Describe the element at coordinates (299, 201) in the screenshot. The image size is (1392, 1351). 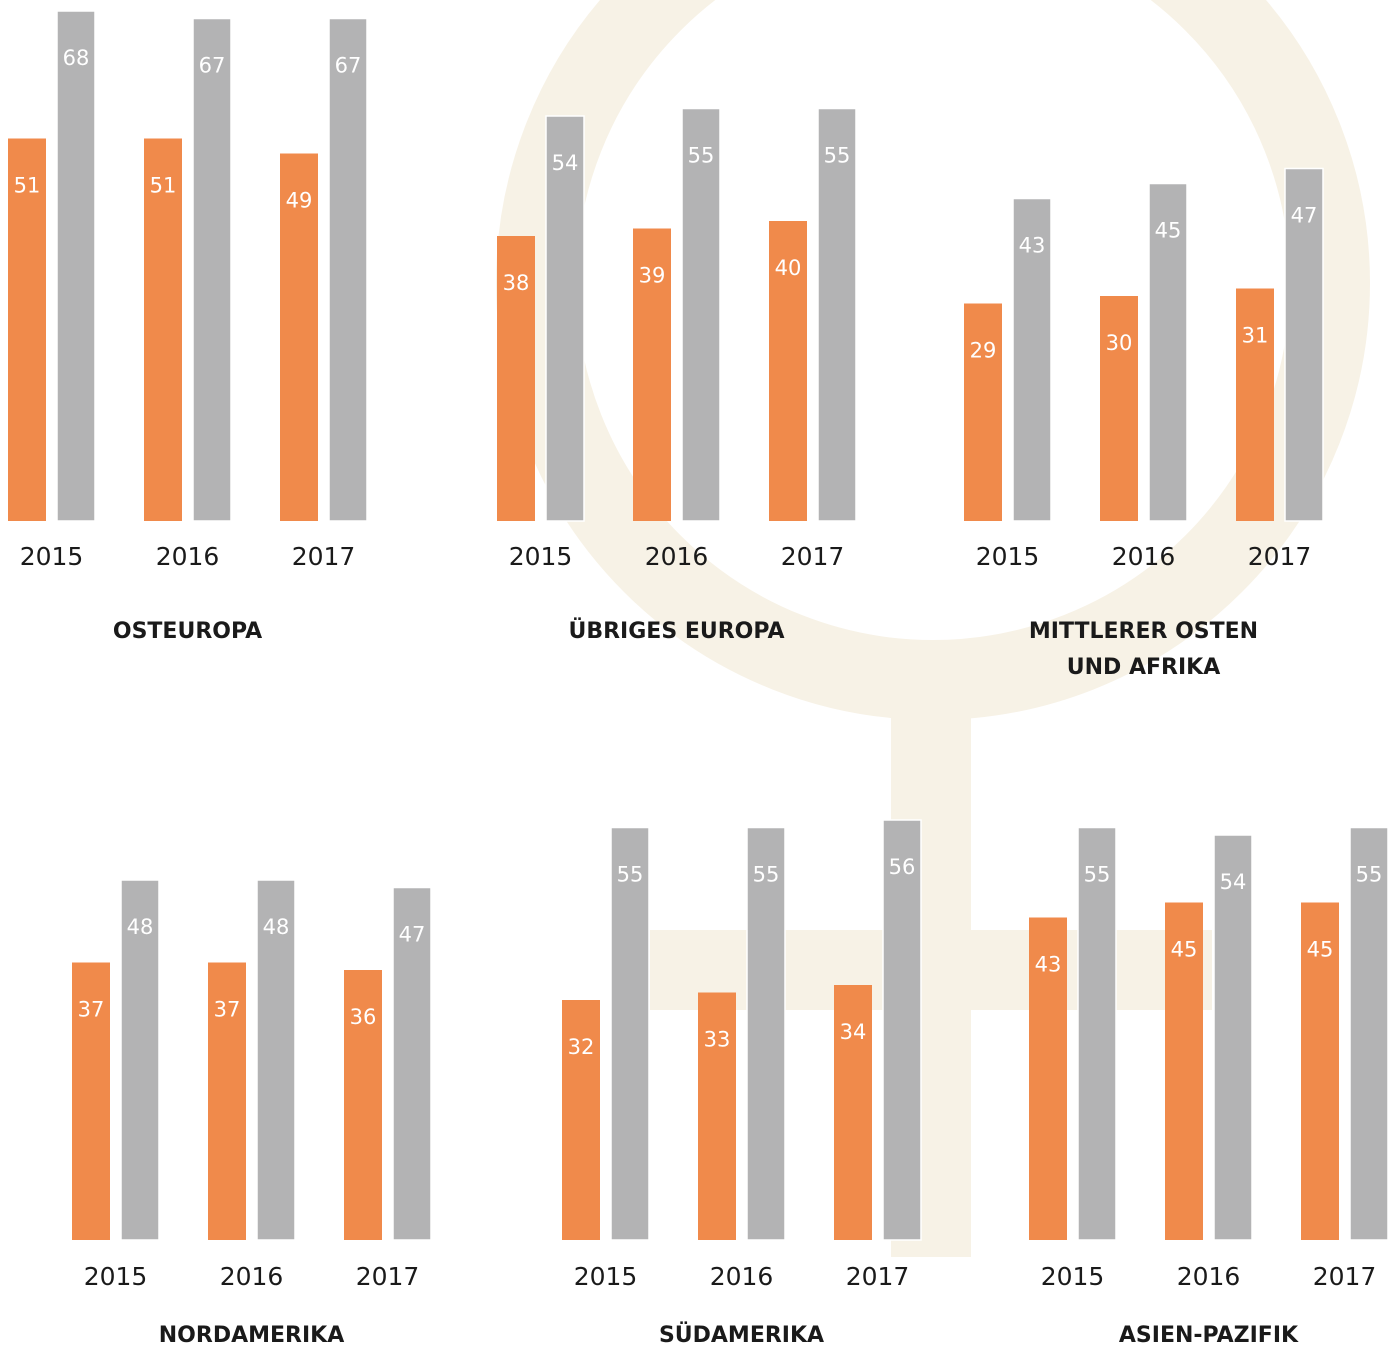
I see `value-label: 49` at that location.